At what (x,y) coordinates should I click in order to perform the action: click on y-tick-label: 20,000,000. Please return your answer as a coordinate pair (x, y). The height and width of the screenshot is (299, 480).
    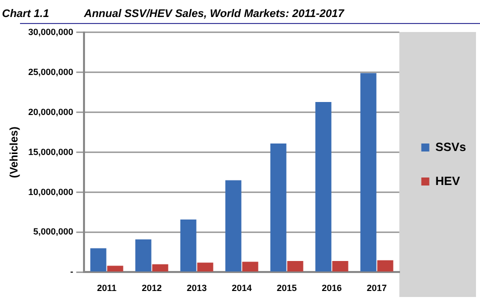
    Looking at the image, I should click on (51, 111).